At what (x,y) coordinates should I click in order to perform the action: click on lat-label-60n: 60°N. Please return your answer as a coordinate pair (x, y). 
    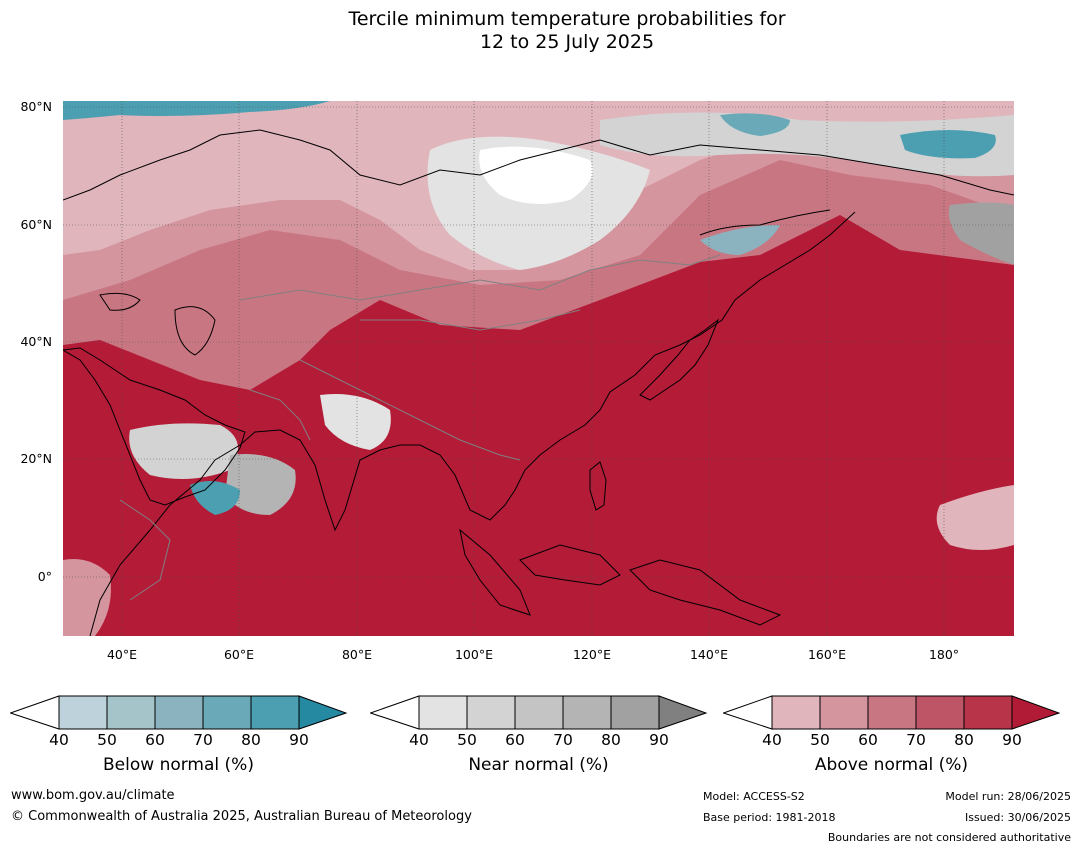
    Looking at the image, I should click on (36, 224).